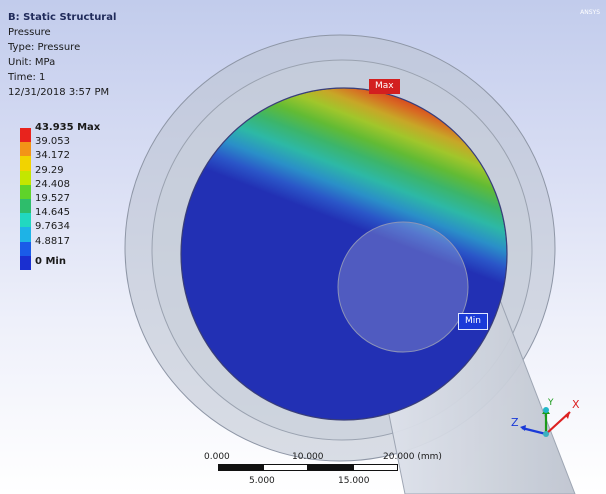 Image resolution: width=606 pixels, height=494 pixels. I want to click on analysis-title: B: Static Structural, so click(62, 17).